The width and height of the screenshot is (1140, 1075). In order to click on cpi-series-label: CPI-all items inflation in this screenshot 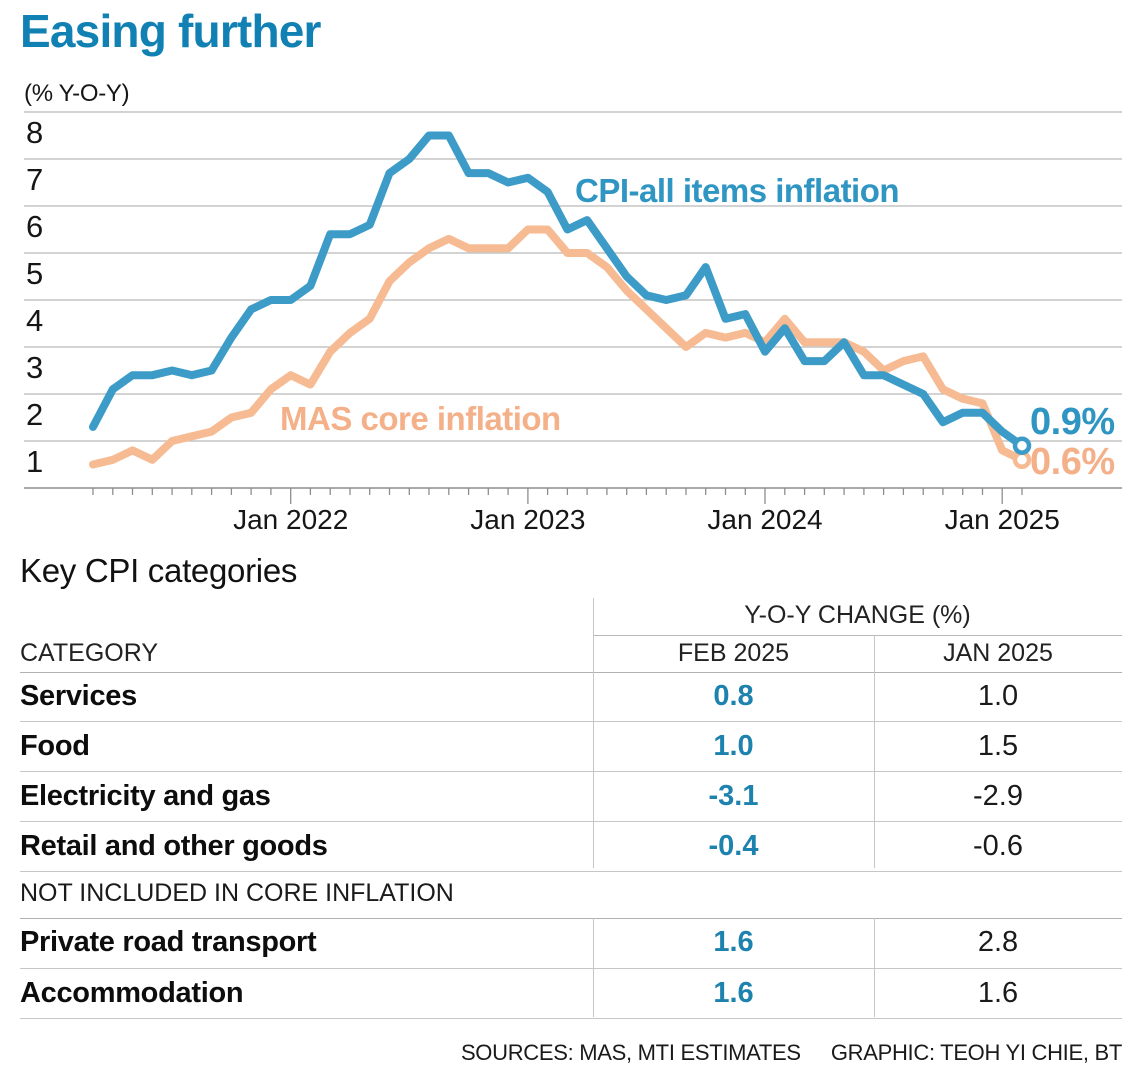, I will do `click(737, 190)`.